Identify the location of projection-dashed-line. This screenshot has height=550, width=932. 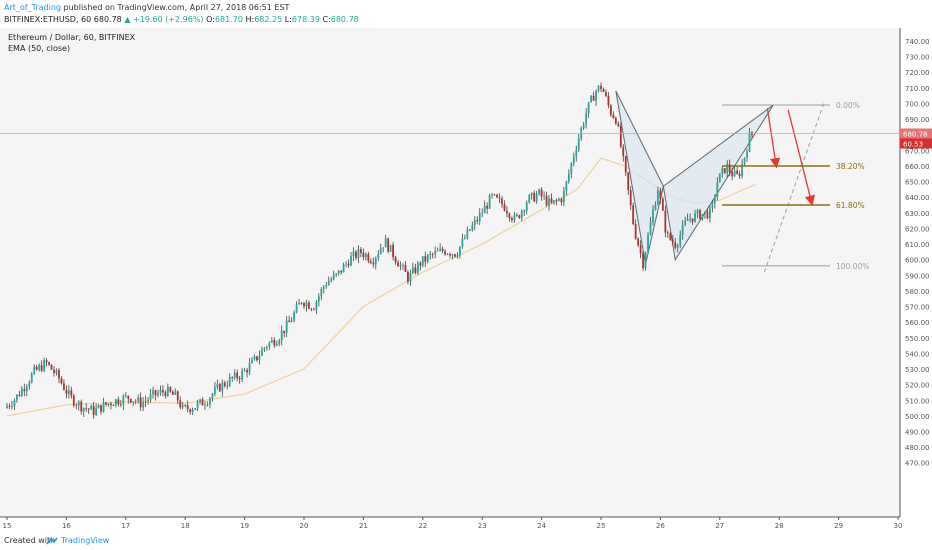
(794, 188).